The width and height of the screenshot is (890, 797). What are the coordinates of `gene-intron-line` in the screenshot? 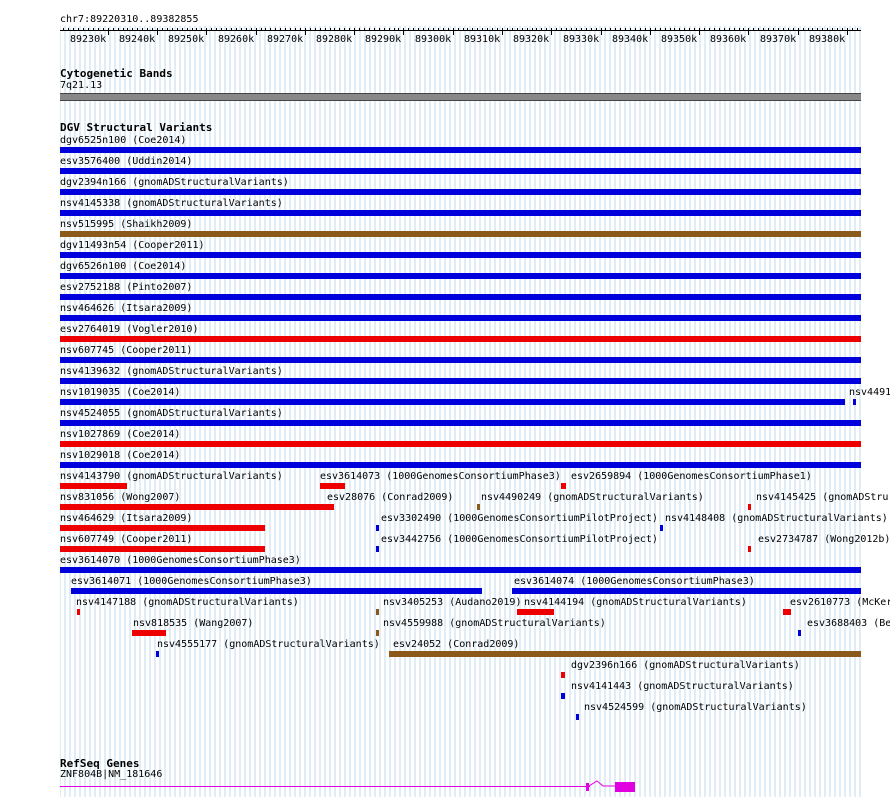 It's located at (325, 786).